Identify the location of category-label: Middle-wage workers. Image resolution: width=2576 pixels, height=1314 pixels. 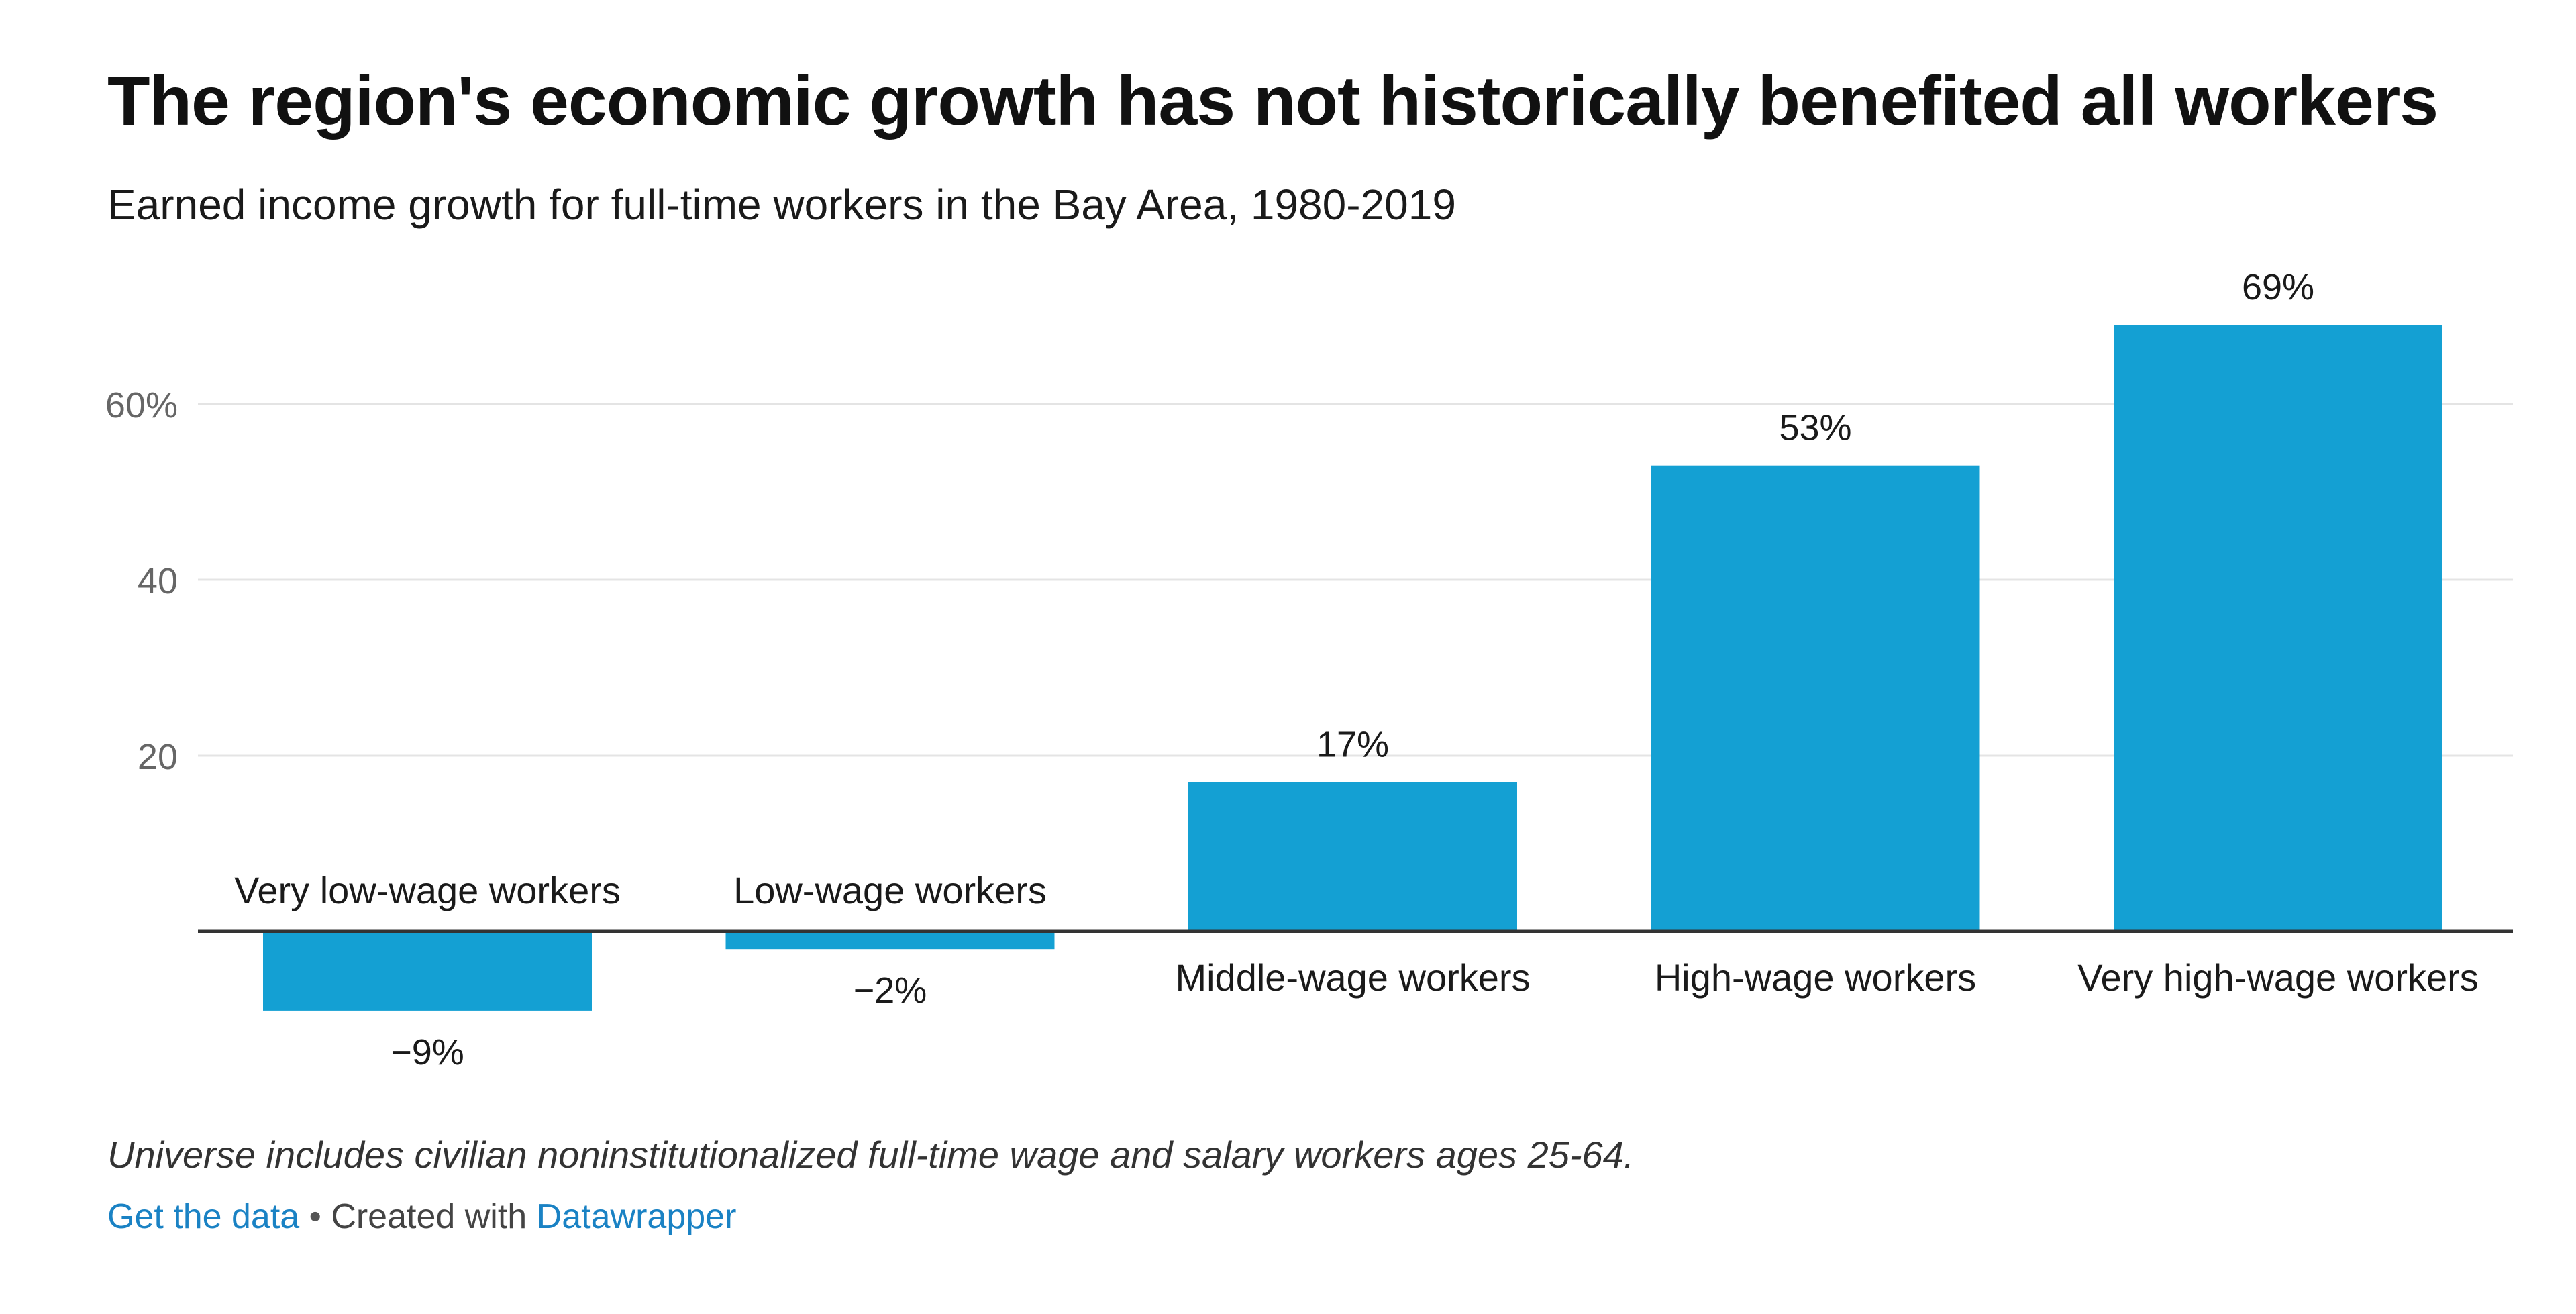
(1352, 977).